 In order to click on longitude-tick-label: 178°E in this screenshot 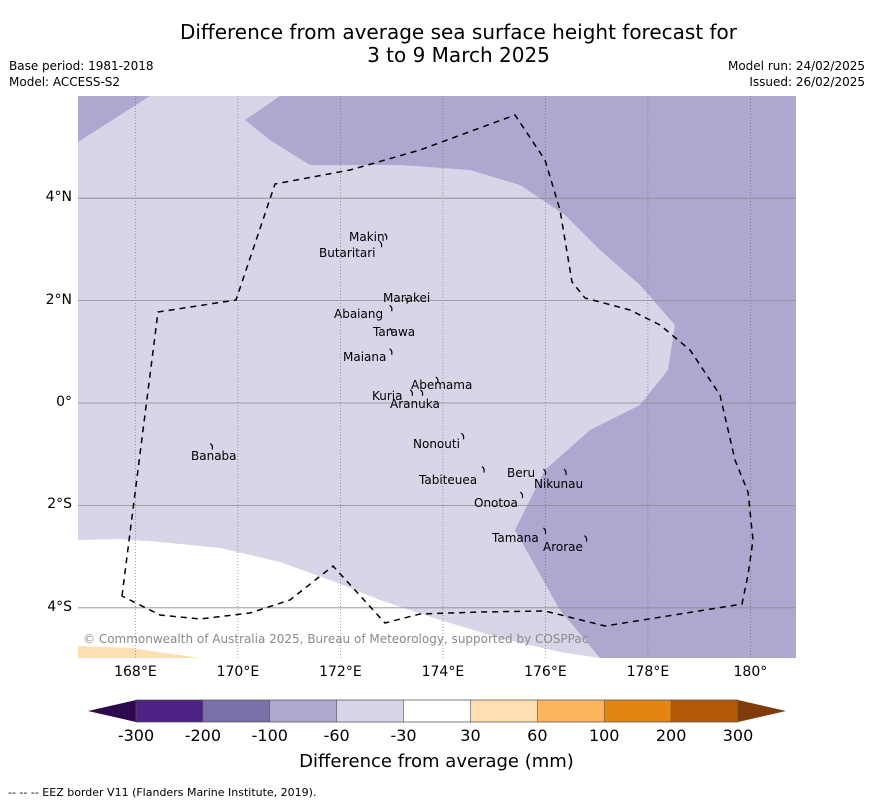, I will do `click(648, 672)`.